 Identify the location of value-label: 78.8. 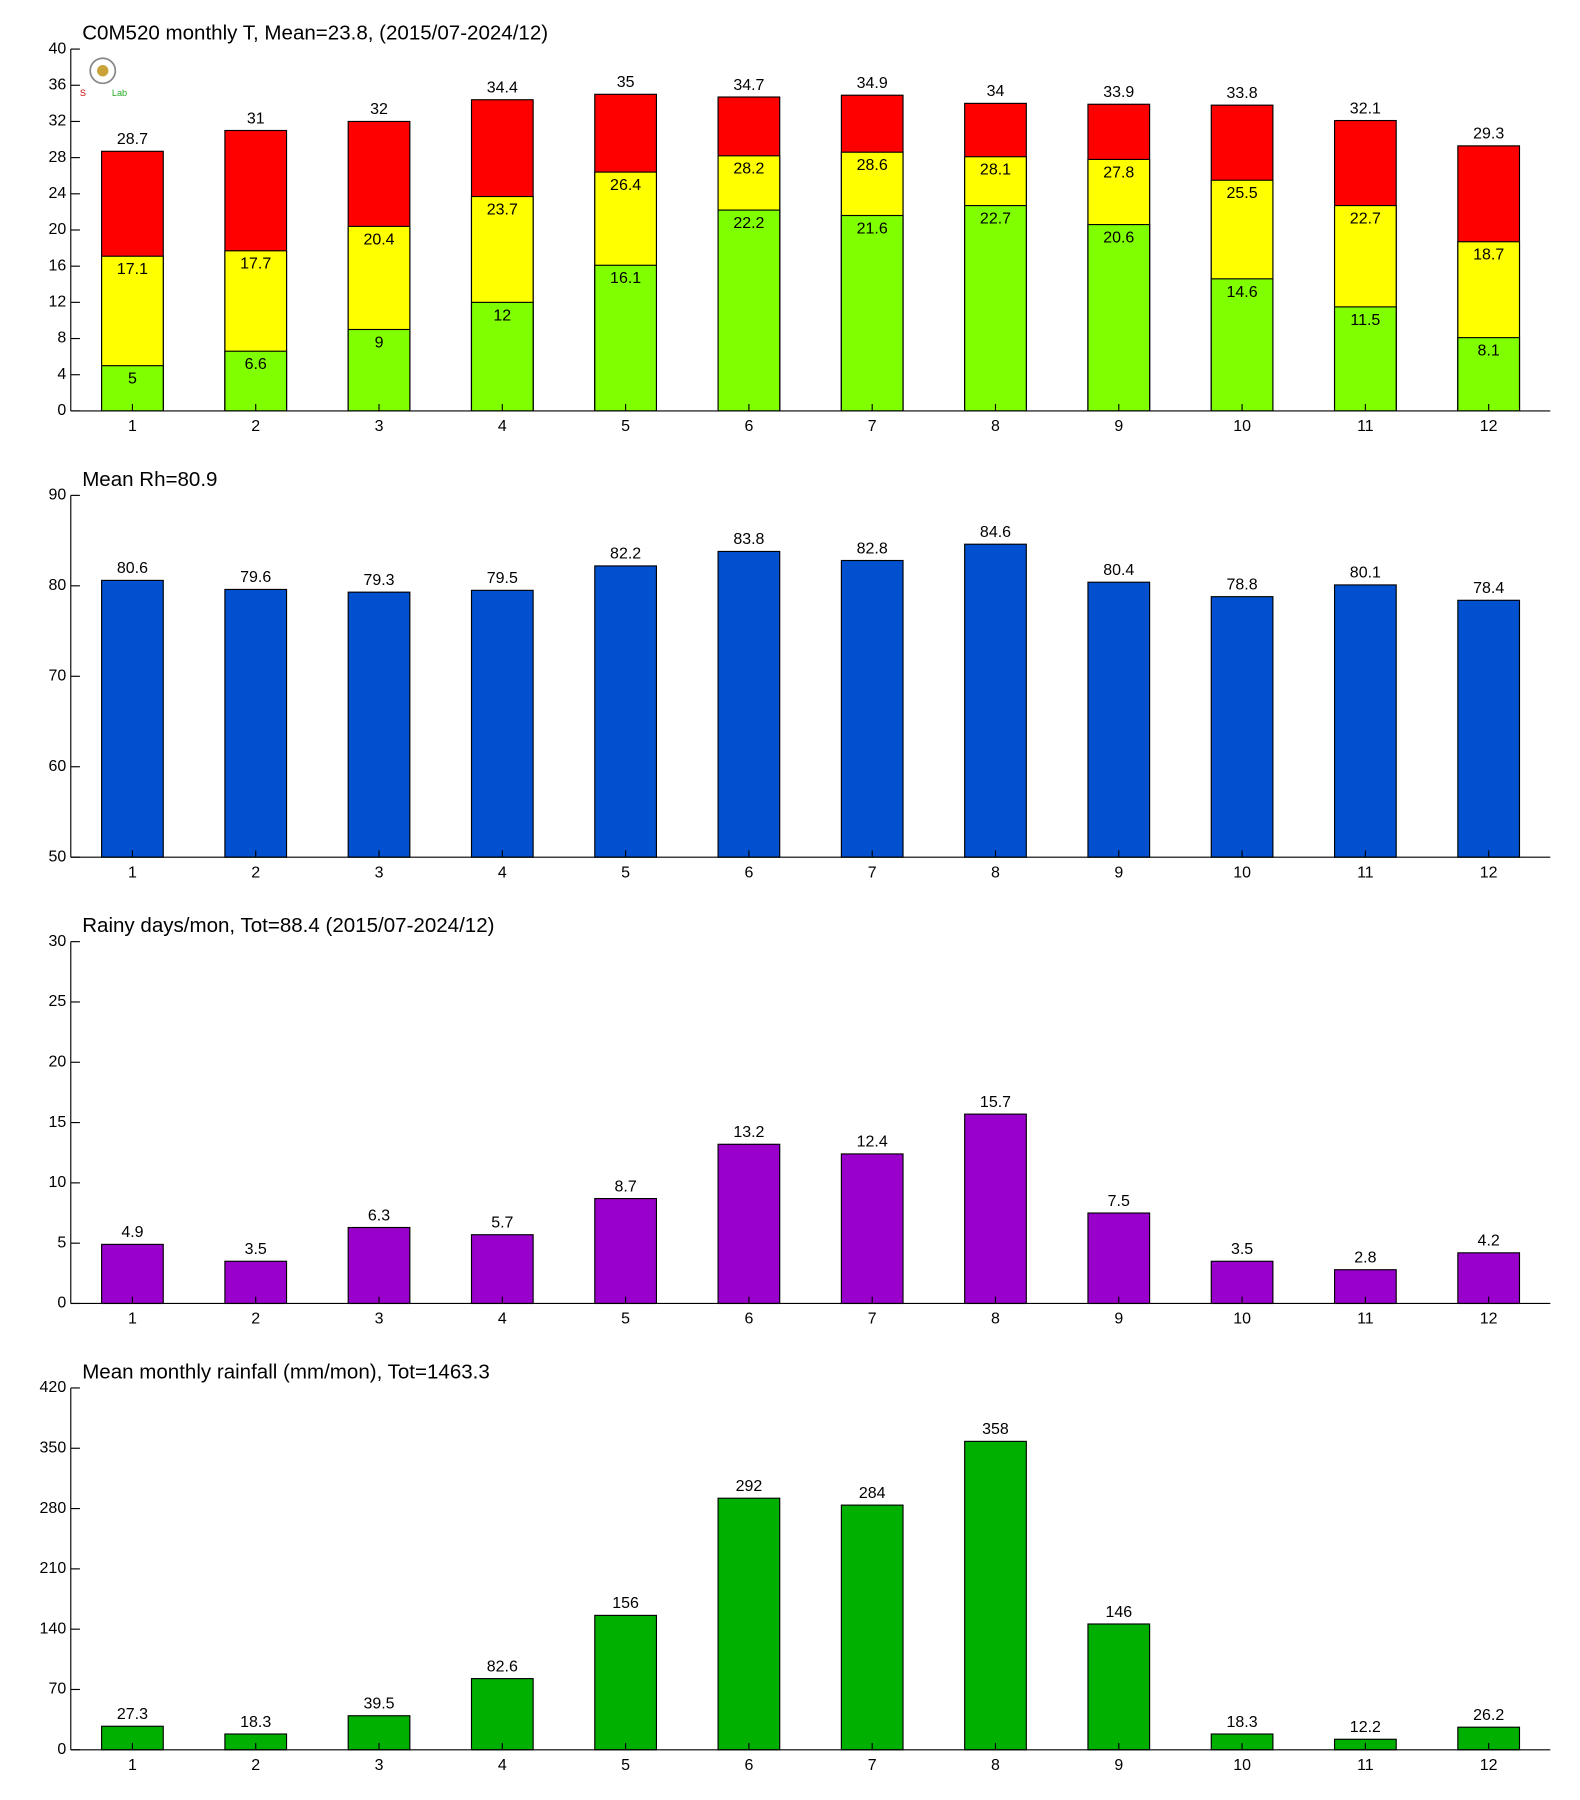
(1242, 584).